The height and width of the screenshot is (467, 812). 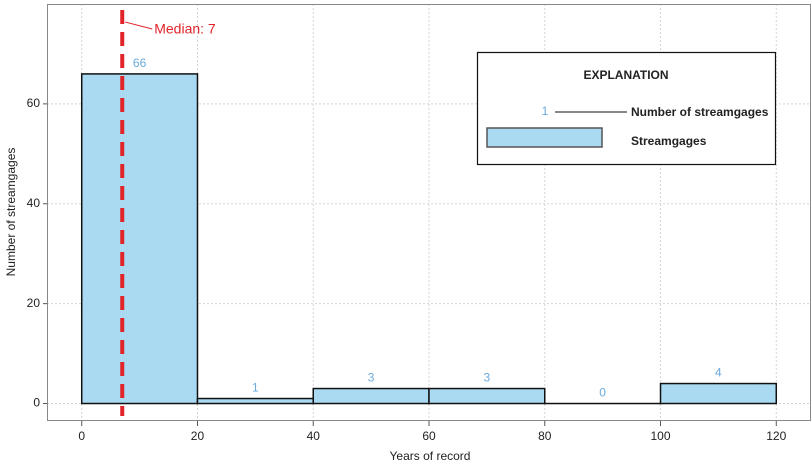 What do you see at coordinates (81, 436) in the screenshot?
I see `x-tick-label: 0` at bounding box center [81, 436].